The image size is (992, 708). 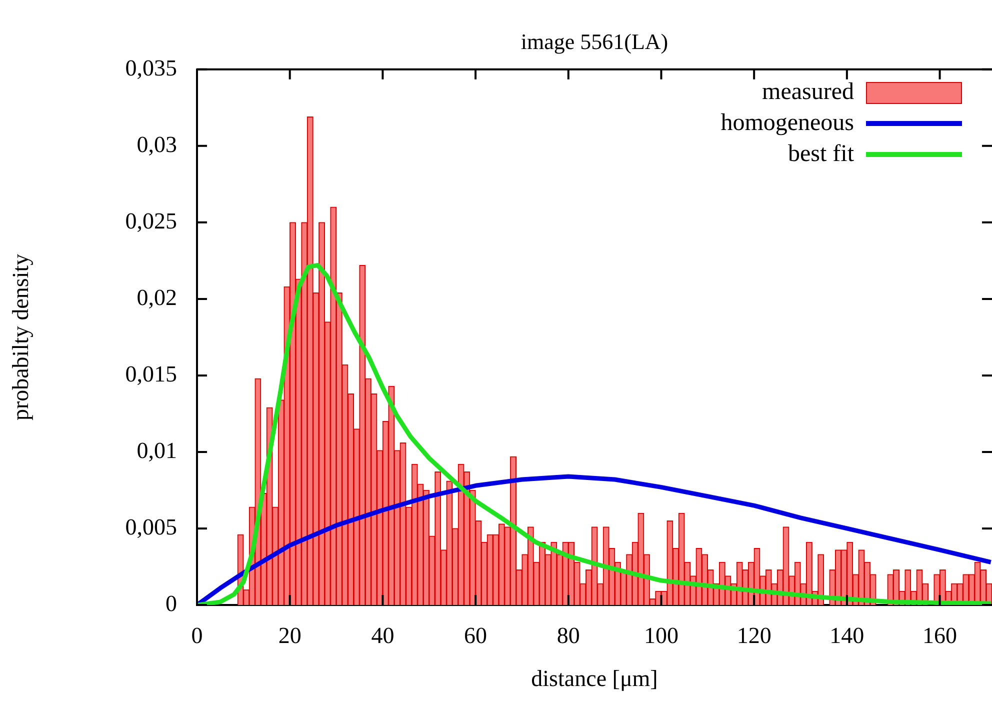 What do you see at coordinates (808, 92) in the screenshot?
I see `legend-label: measured` at bounding box center [808, 92].